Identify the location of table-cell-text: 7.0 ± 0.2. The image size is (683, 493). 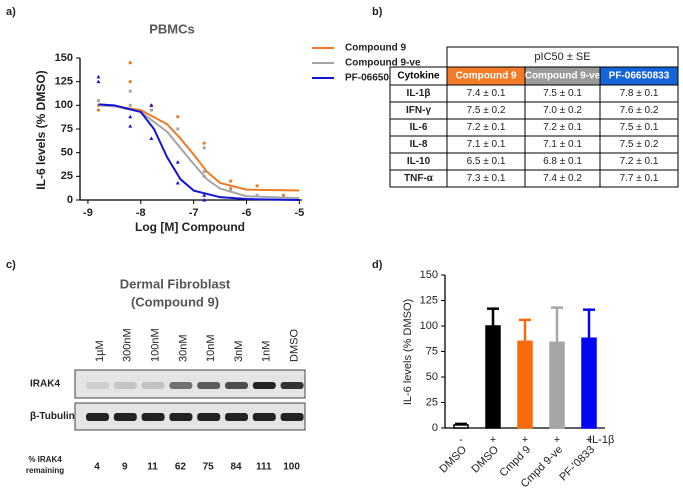
(562, 110).